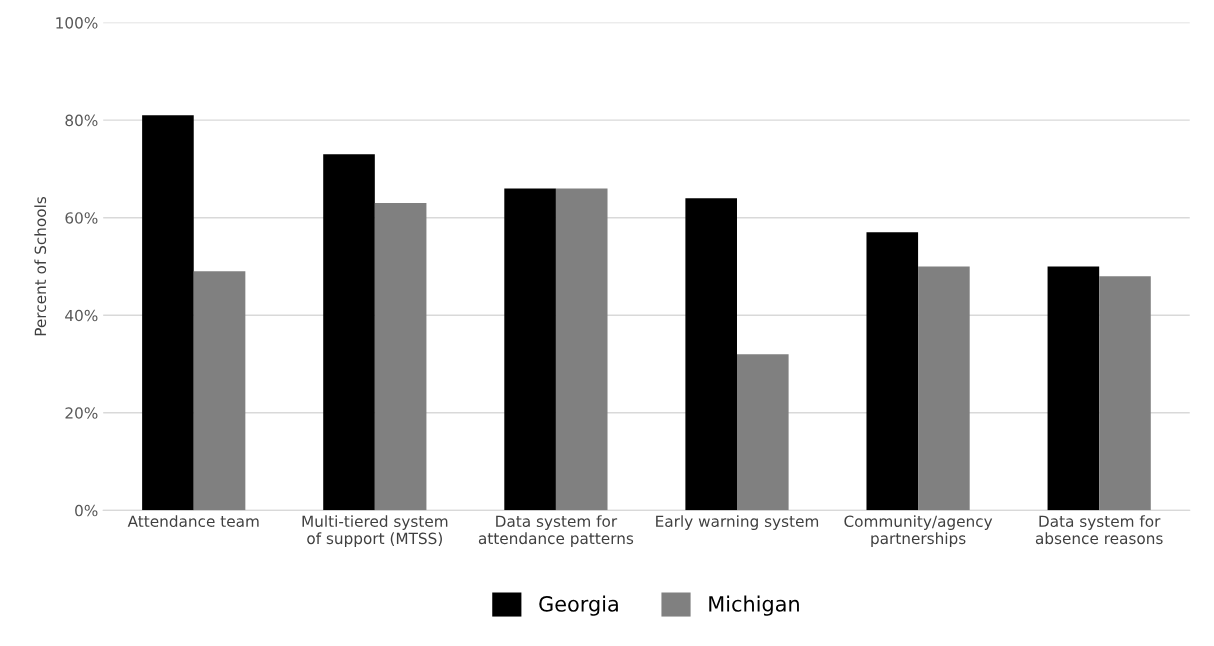  Describe the element at coordinates (1099, 530) in the screenshot. I see `x-tick-label: Data system for absence reasons` at that location.